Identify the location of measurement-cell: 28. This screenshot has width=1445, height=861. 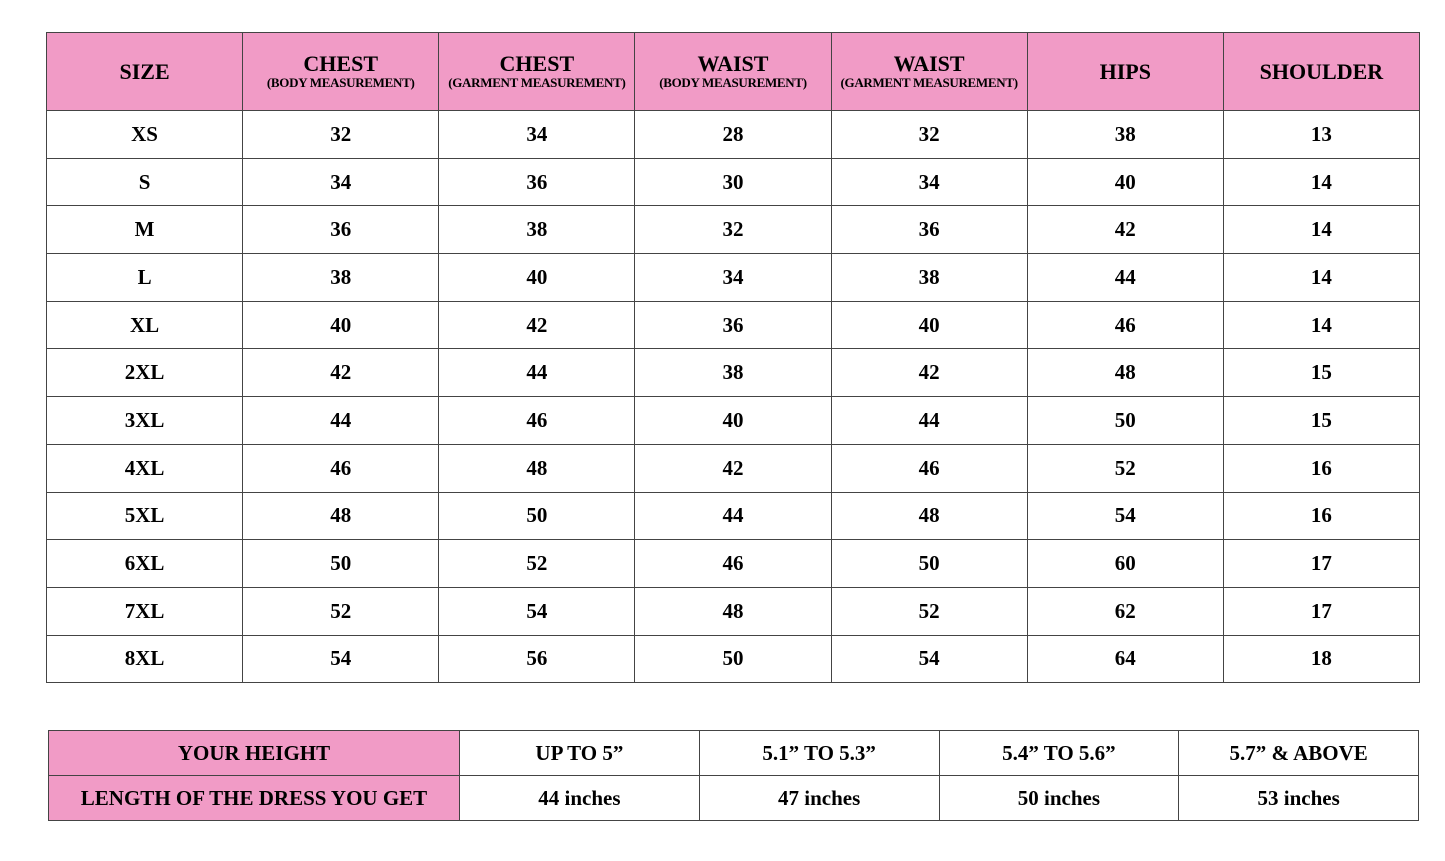
(733, 134).